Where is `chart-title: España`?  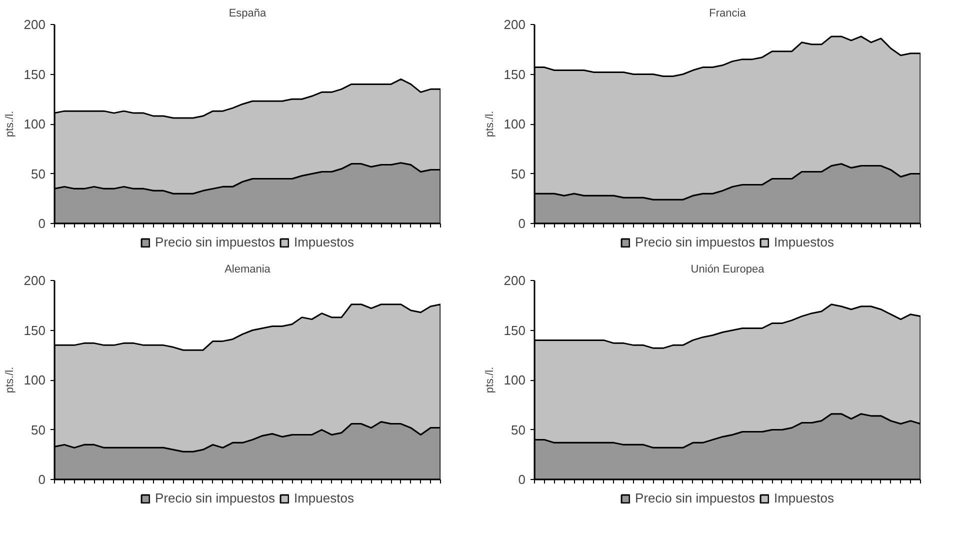 chart-title: España is located at coordinates (248, 14).